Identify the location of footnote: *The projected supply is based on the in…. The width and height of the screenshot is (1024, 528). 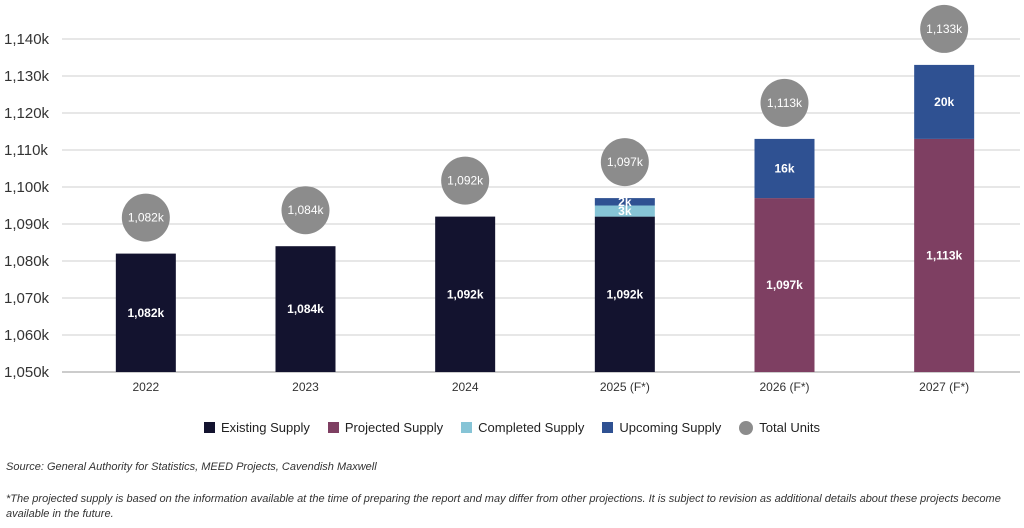
(503, 506).